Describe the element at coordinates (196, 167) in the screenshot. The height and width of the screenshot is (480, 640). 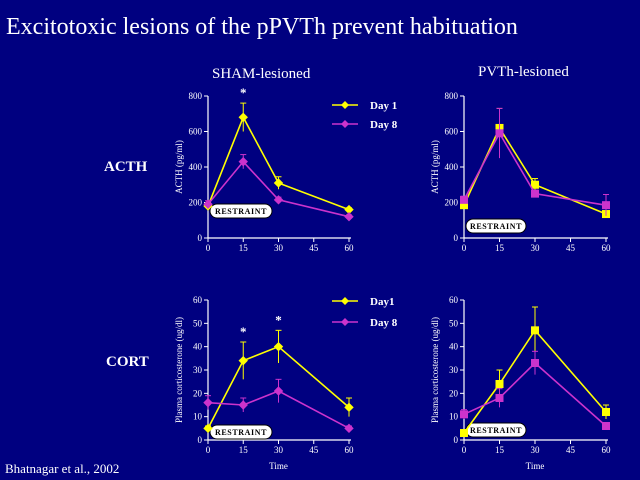
I see `y-tick-label: 400` at that location.